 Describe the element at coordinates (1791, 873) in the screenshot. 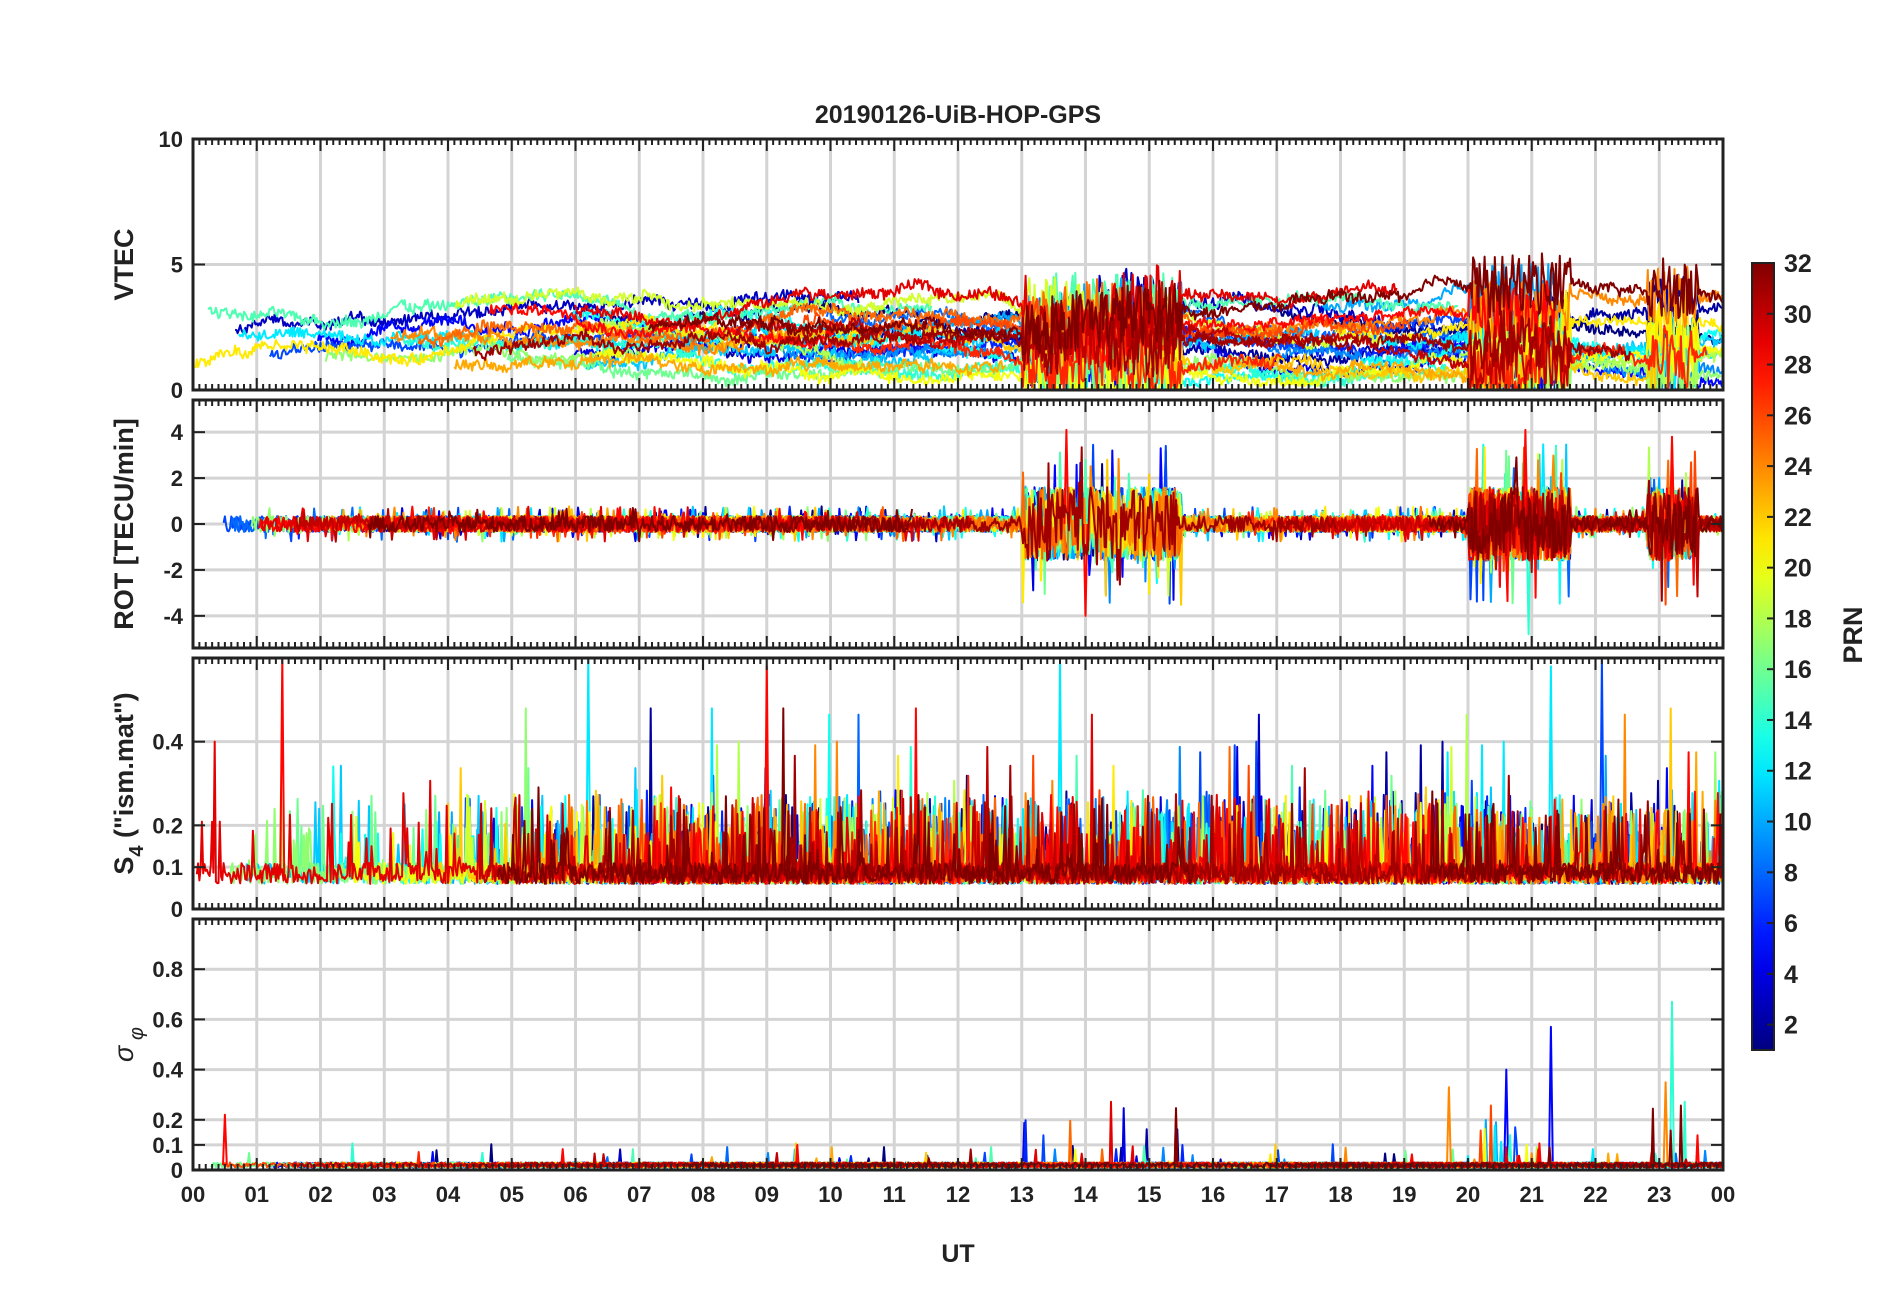

I see `colorbar-tick-label: 8` at that location.